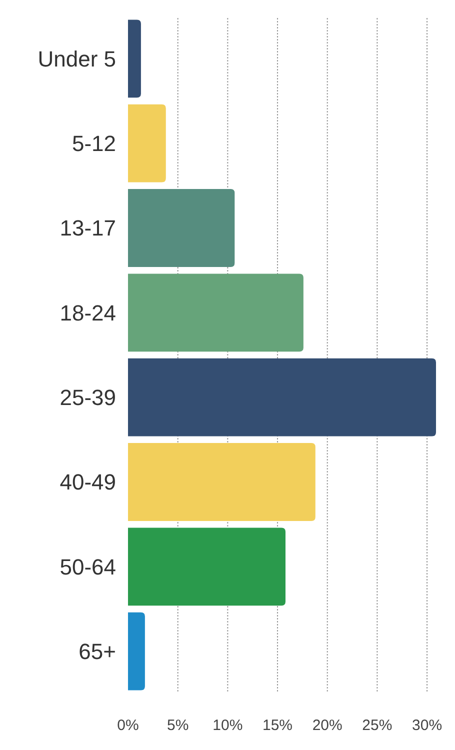 This screenshot has height=750, width=455. What do you see at coordinates (88, 482) in the screenshot?
I see `y-tick-label: 40-49` at bounding box center [88, 482].